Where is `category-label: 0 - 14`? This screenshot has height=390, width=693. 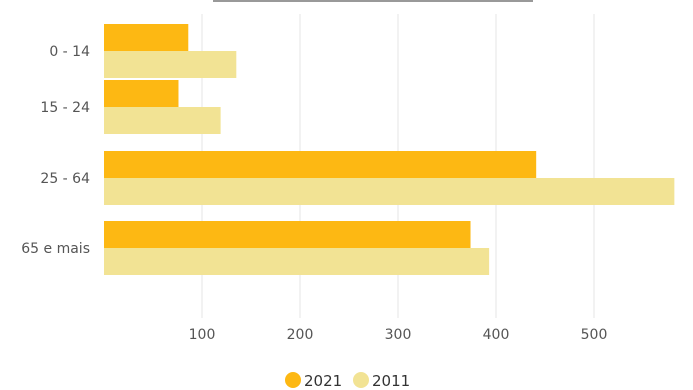
category-label: 0 - 14 is located at coordinates (69, 52).